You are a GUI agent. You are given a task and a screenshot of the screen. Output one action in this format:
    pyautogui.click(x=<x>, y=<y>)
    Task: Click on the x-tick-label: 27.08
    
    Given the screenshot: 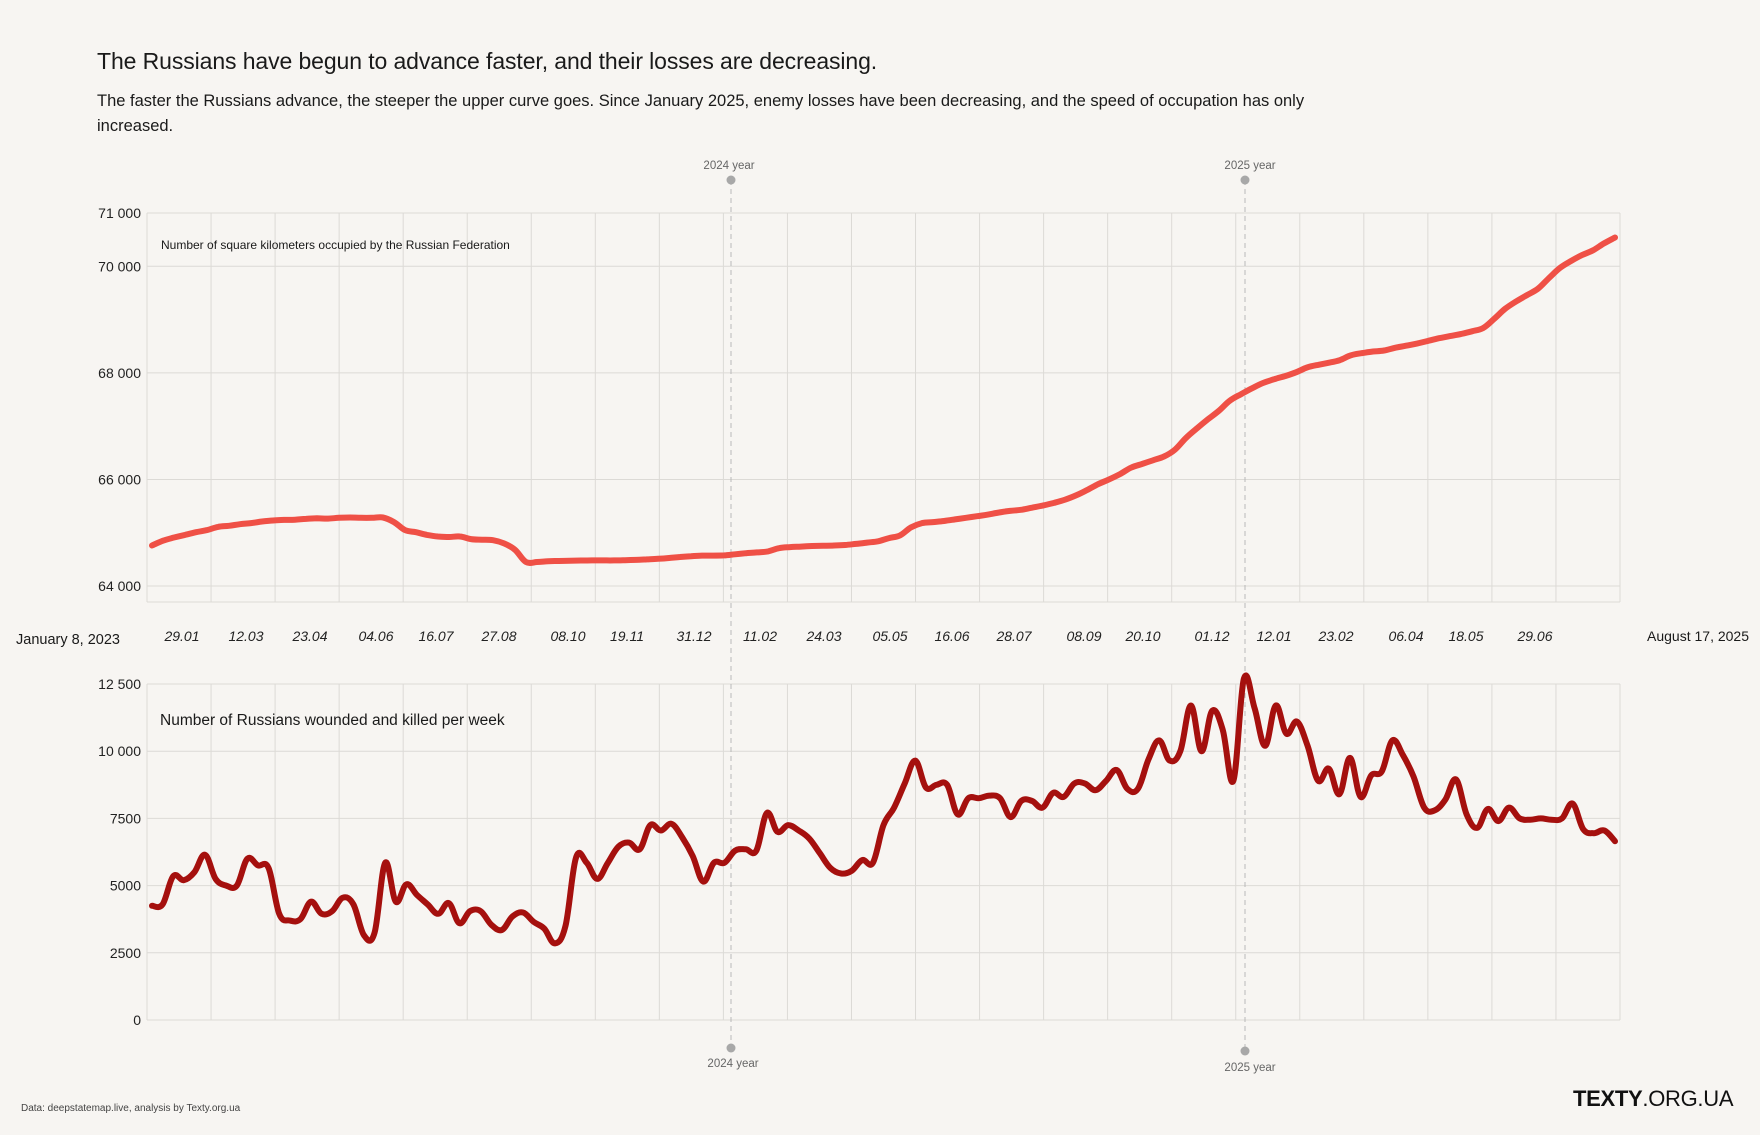 What is the action you would take?
    pyautogui.click(x=498, y=636)
    